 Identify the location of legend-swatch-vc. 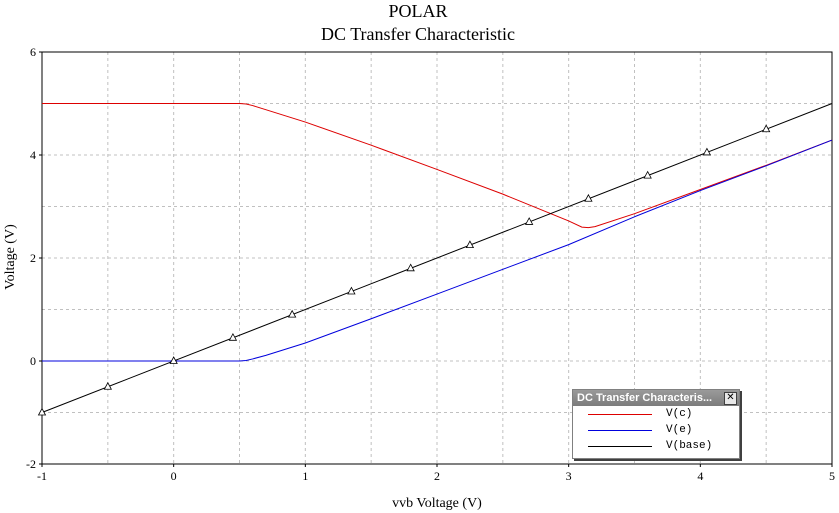
(620, 414).